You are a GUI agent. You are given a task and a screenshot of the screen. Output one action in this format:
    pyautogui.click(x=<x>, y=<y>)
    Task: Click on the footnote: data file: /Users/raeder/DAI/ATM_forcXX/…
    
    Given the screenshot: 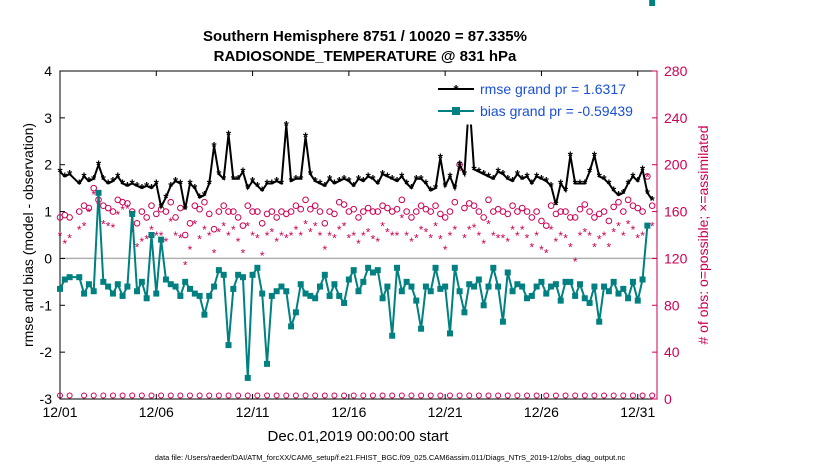 What is the action you would take?
    pyautogui.click(x=390, y=457)
    